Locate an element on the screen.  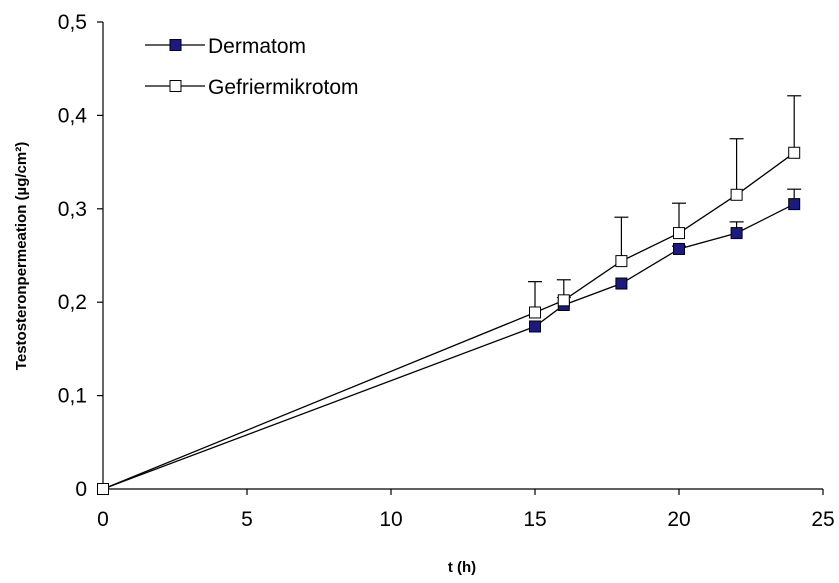
x-tick-label: 15 is located at coordinates (534, 519).